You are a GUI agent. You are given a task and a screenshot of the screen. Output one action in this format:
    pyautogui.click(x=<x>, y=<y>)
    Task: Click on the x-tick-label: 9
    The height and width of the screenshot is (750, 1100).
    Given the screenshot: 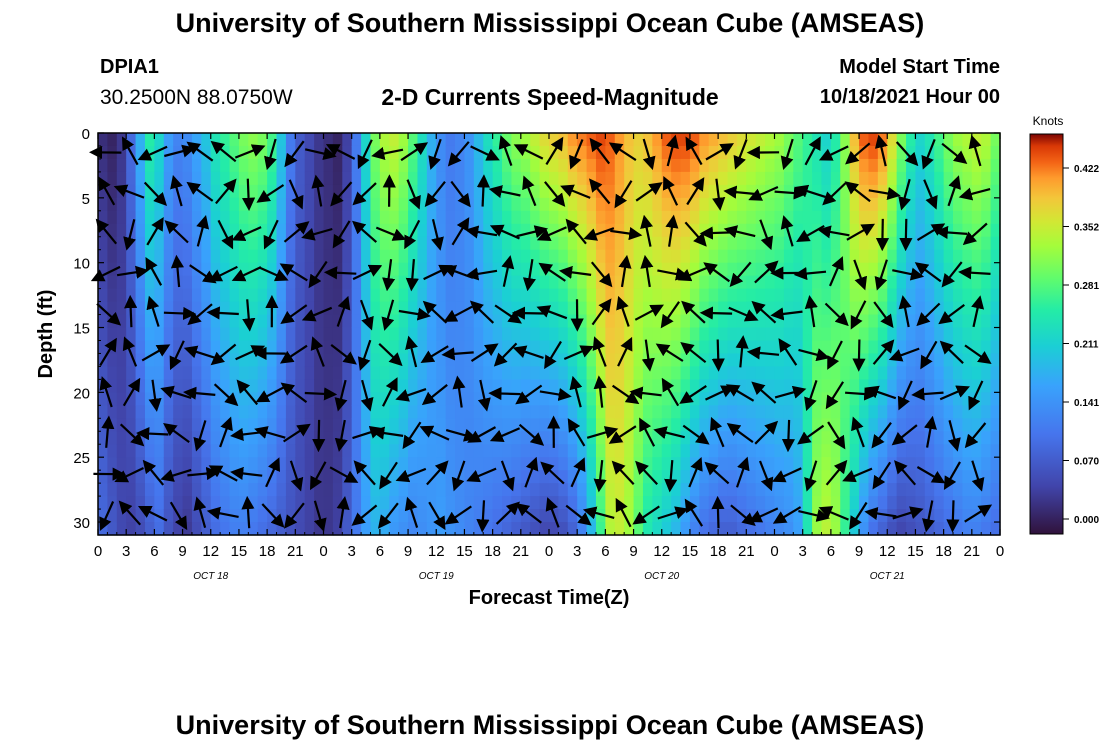 What is the action you would take?
    pyautogui.click(x=408, y=551)
    